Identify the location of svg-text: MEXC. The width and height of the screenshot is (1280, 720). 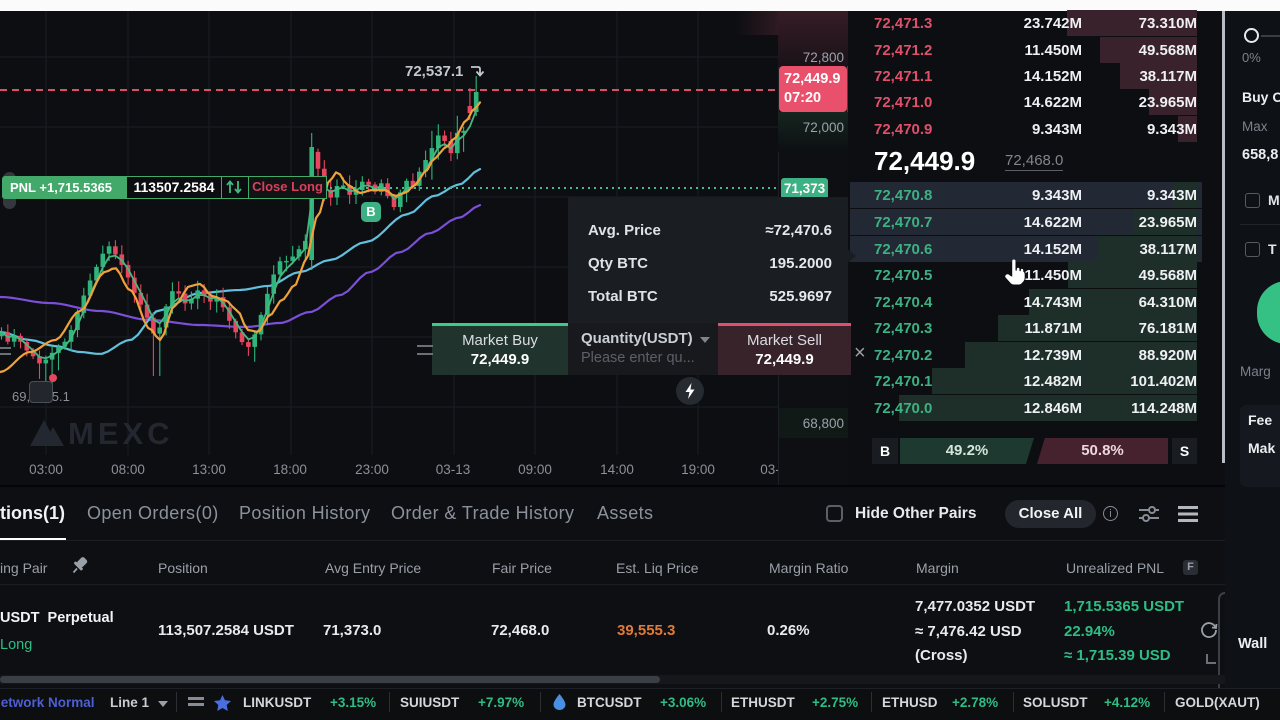
(121, 433).